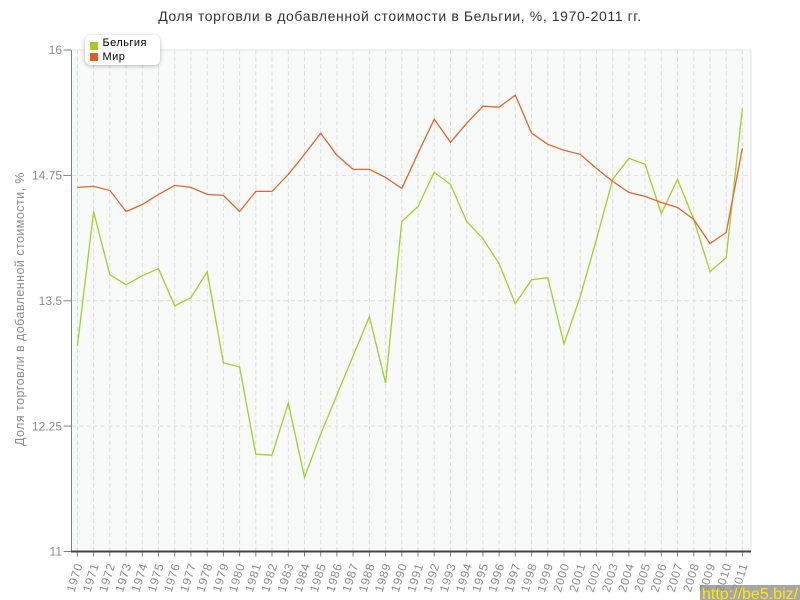 The width and height of the screenshot is (800, 600). What do you see at coordinates (51, 301) in the screenshot?
I see `svg-text: 13.5` at bounding box center [51, 301].